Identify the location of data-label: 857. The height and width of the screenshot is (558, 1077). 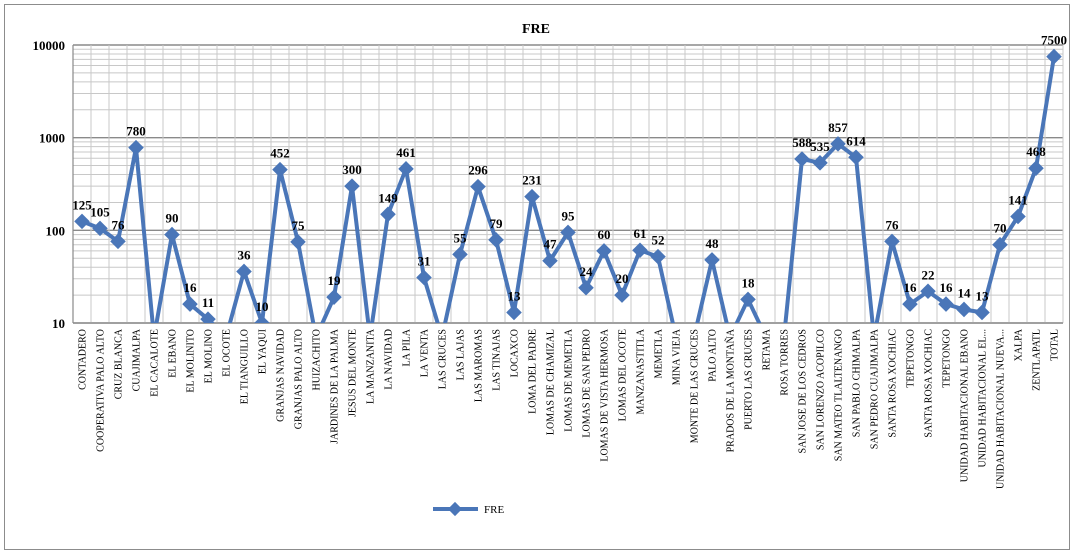
(838, 127).